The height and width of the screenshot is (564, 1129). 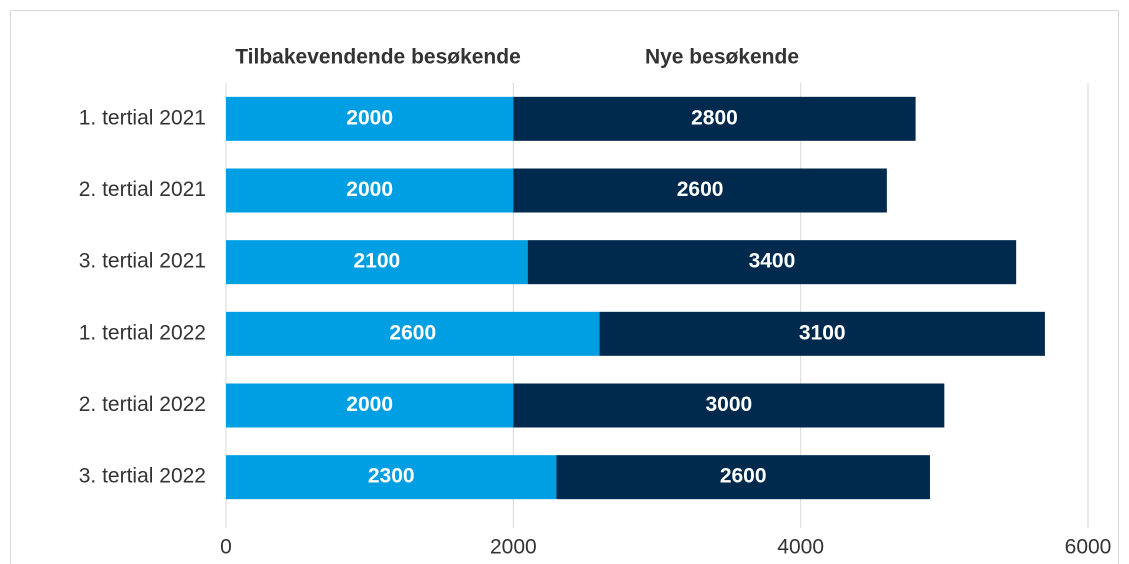 I want to click on x-tick-label: 6000, so click(x=1088, y=547).